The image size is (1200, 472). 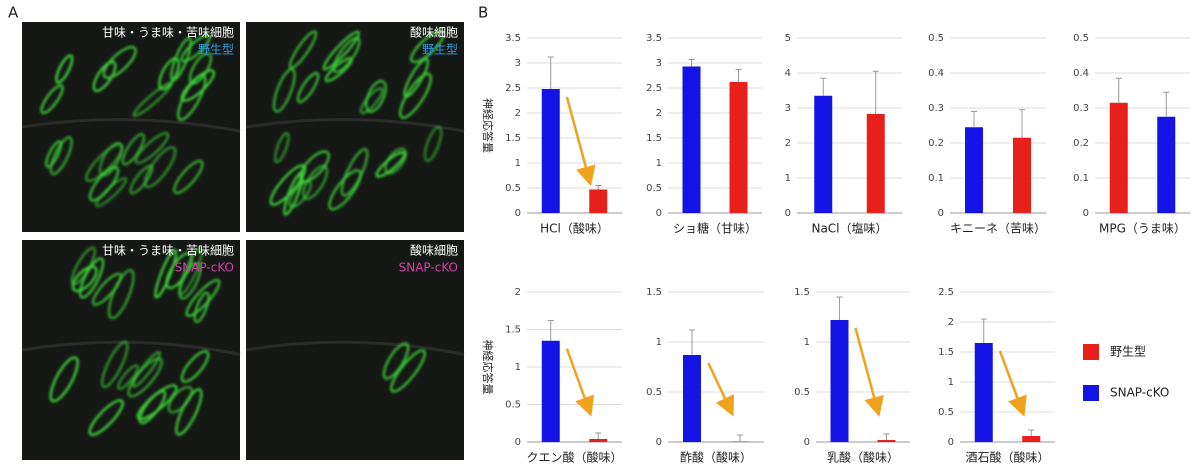 What do you see at coordinates (483, 13) in the screenshot?
I see `panel-label: B` at bounding box center [483, 13].